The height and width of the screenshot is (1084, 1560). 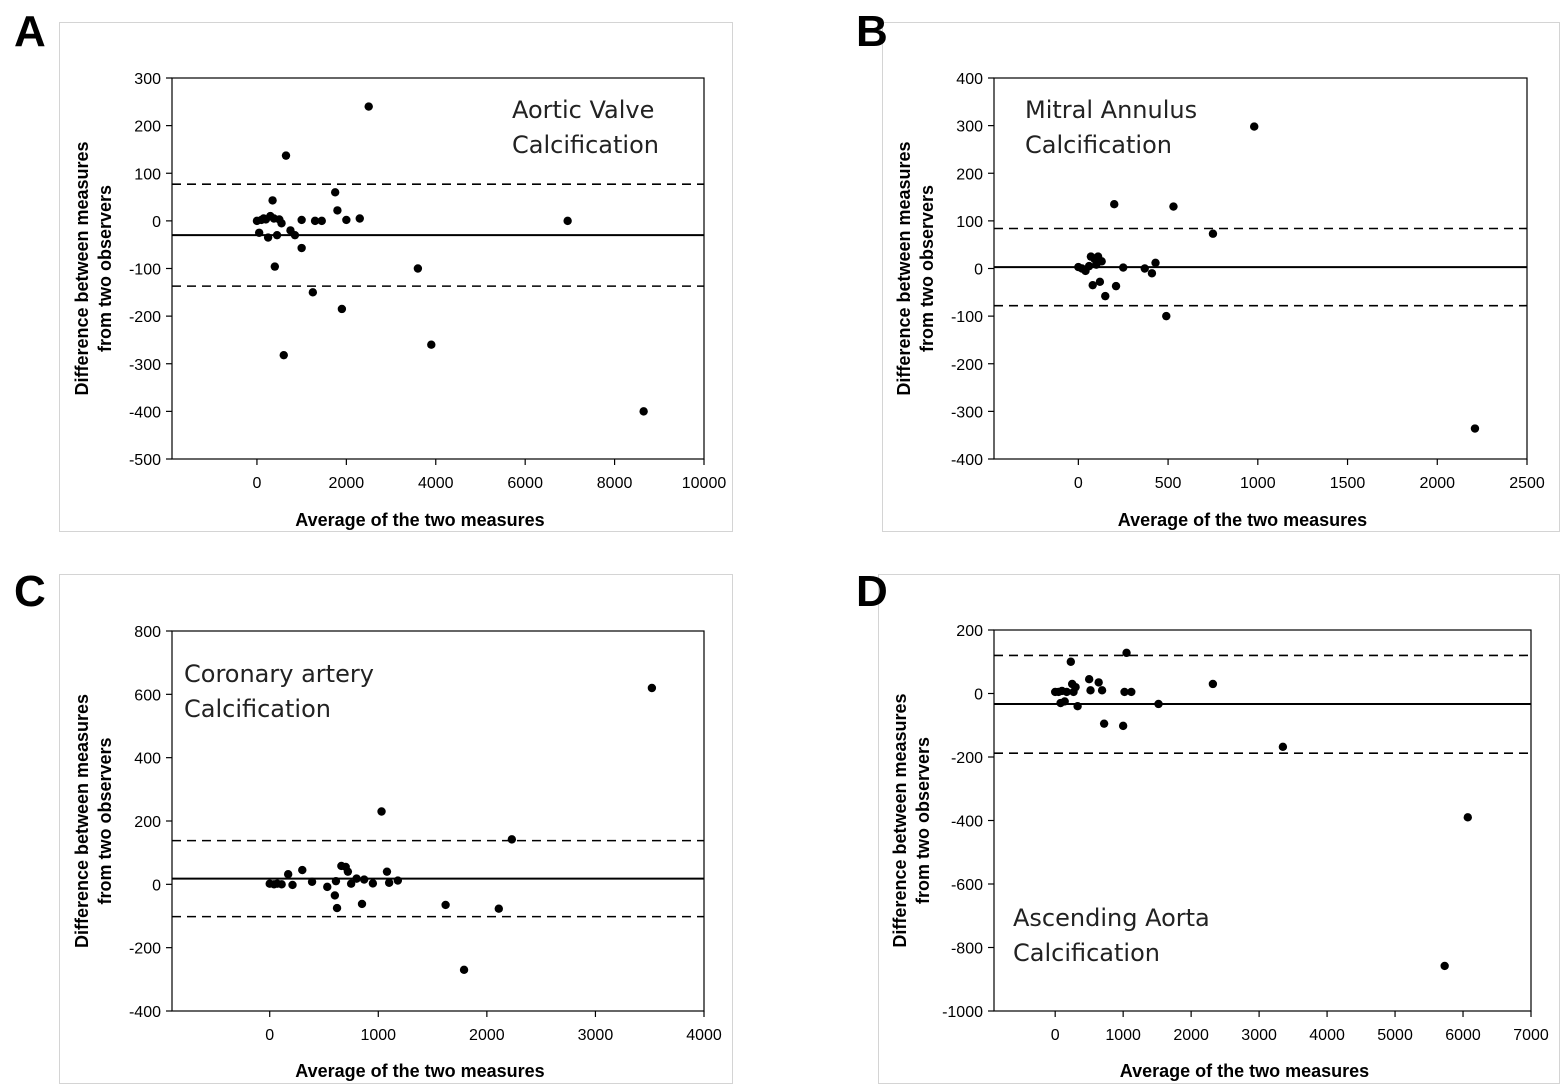 What do you see at coordinates (967, 412) in the screenshot?
I see `y-tick-label-b-7: -300` at bounding box center [967, 412].